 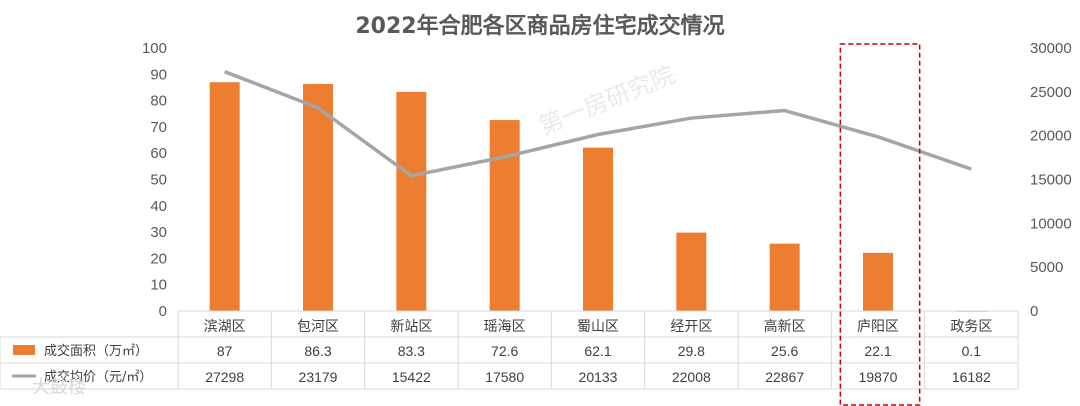 What do you see at coordinates (972, 351) in the screenshot?
I see `data-label: 0.1` at bounding box center [972, 351].